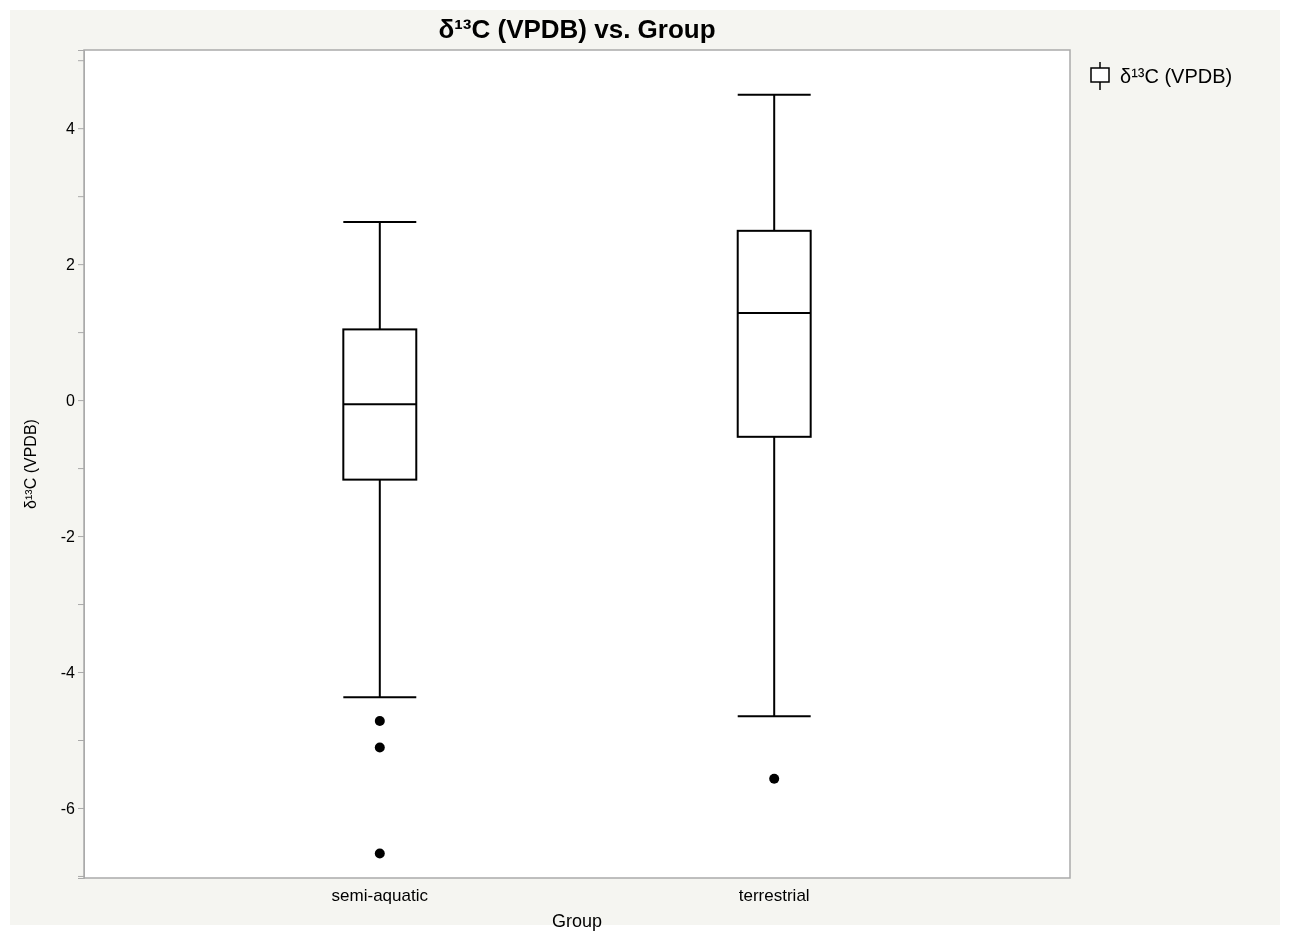 The height and width of the screenshot is (935, 1290). I want to click on x-tick-label: terrestrial, so click(774, 896).